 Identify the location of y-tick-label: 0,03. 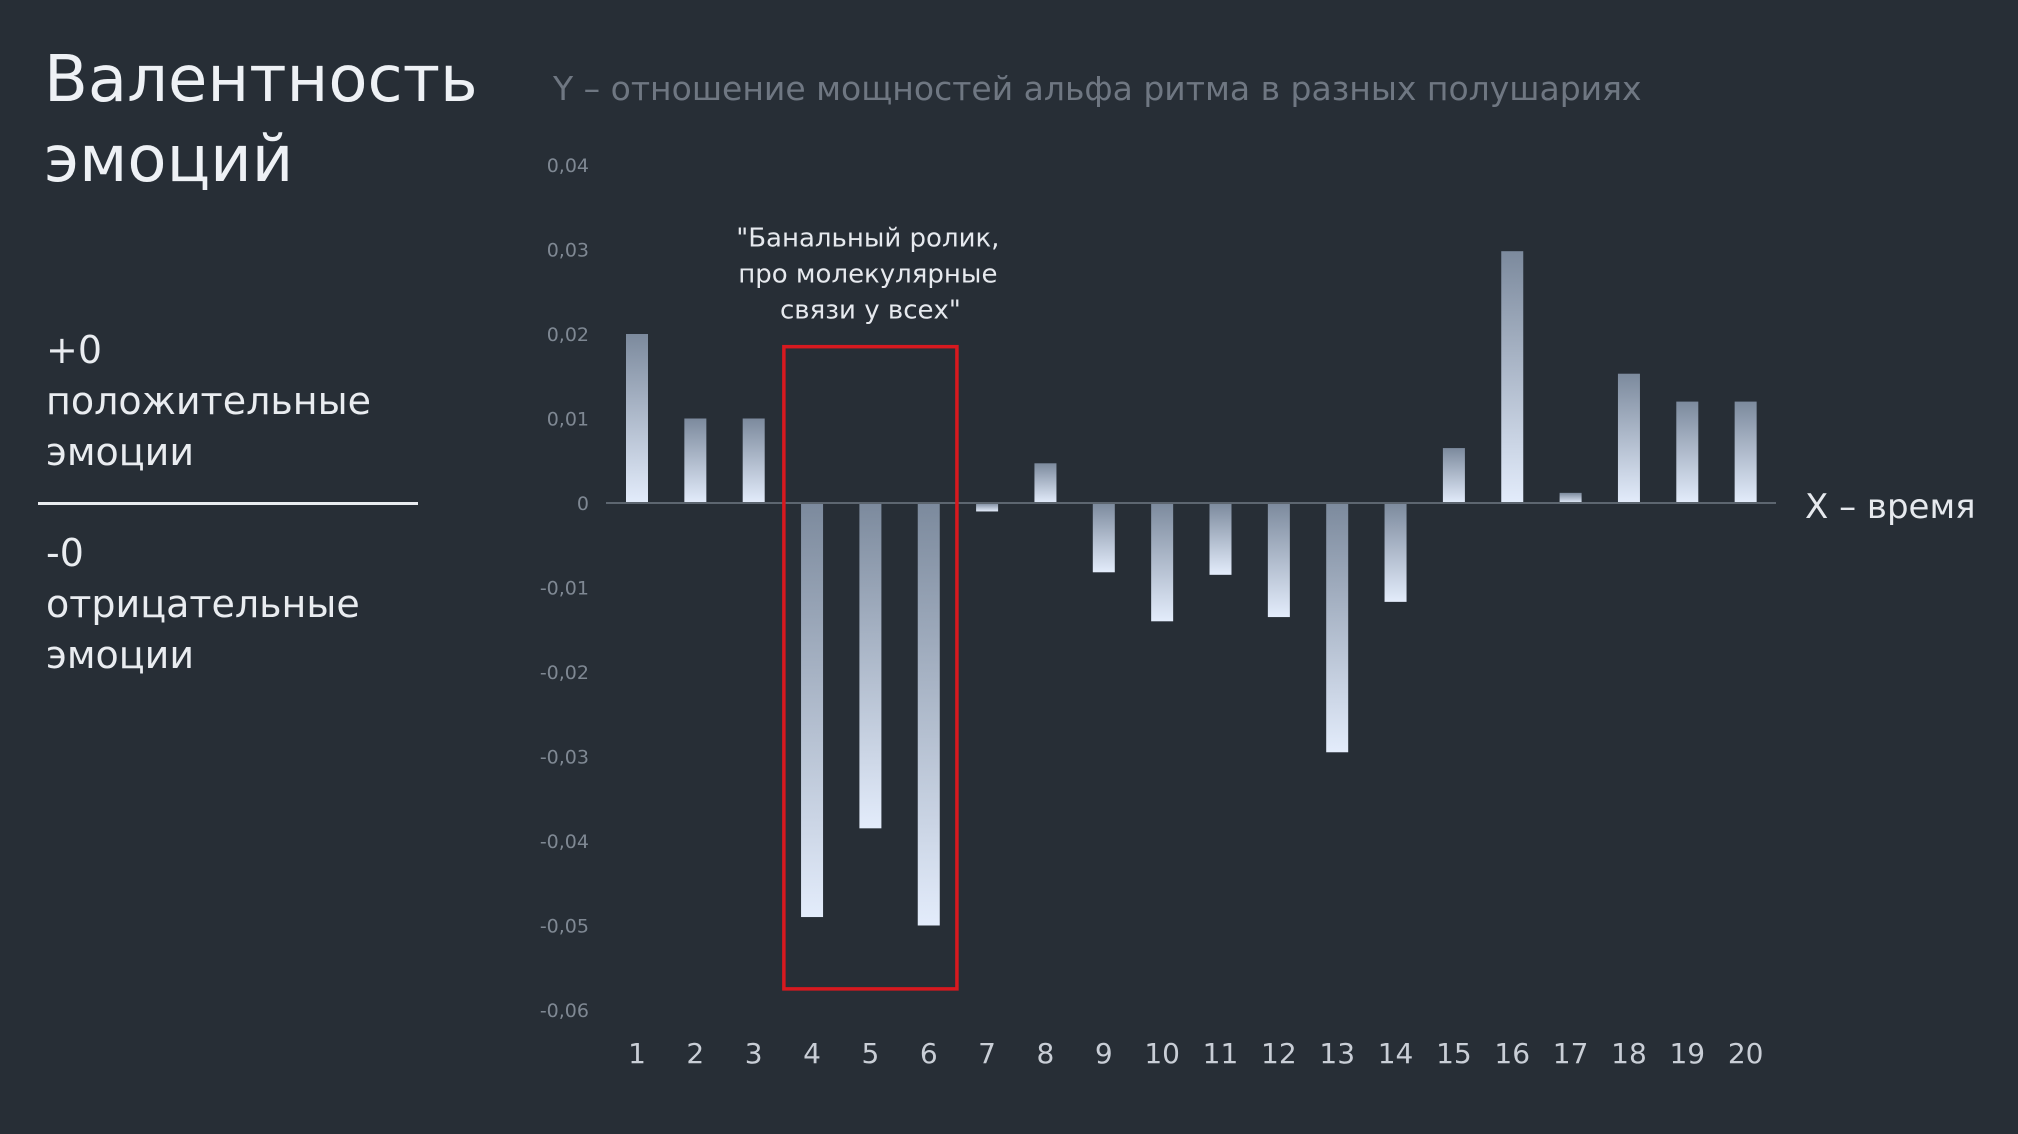
(568, 251).